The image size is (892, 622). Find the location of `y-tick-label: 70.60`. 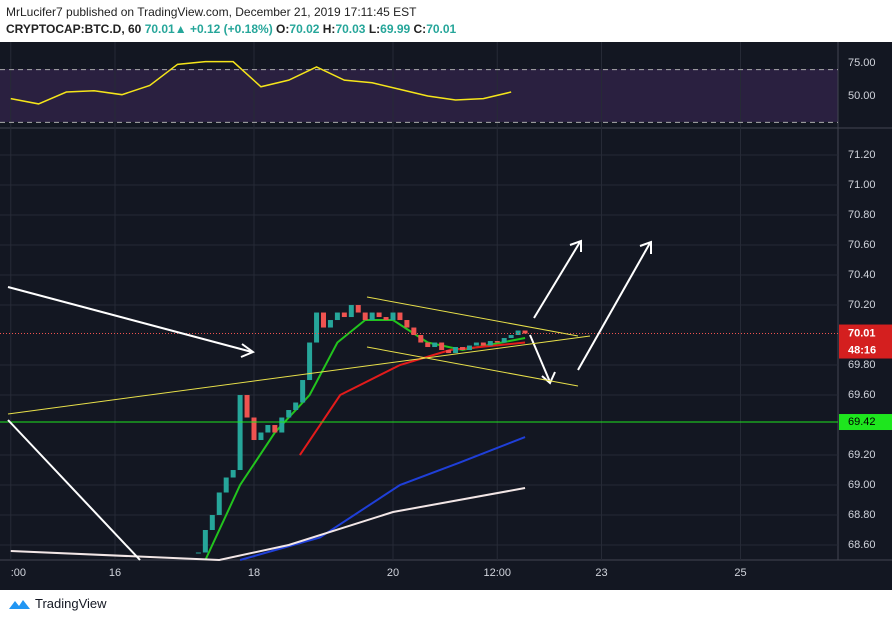

y-tick-label: 70.60 is located at coordinates (862, 245).